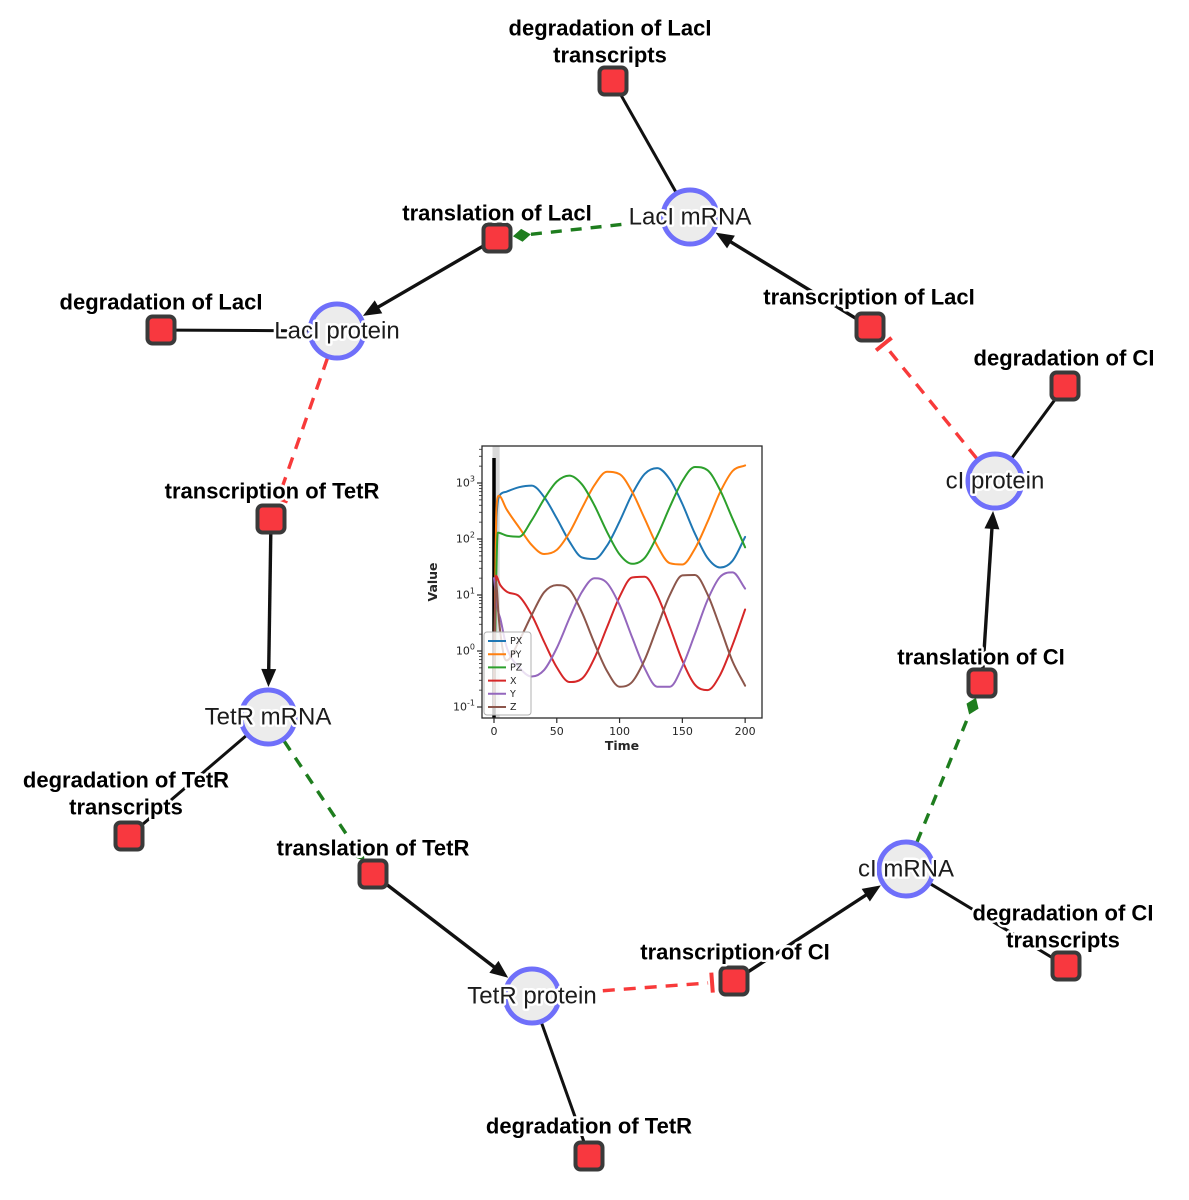 The height and width of the screenshot is (1200, 1189). I want to click on reaction-label-deg-TetR-transcripts: degradation of TetR, so click(126, 780).